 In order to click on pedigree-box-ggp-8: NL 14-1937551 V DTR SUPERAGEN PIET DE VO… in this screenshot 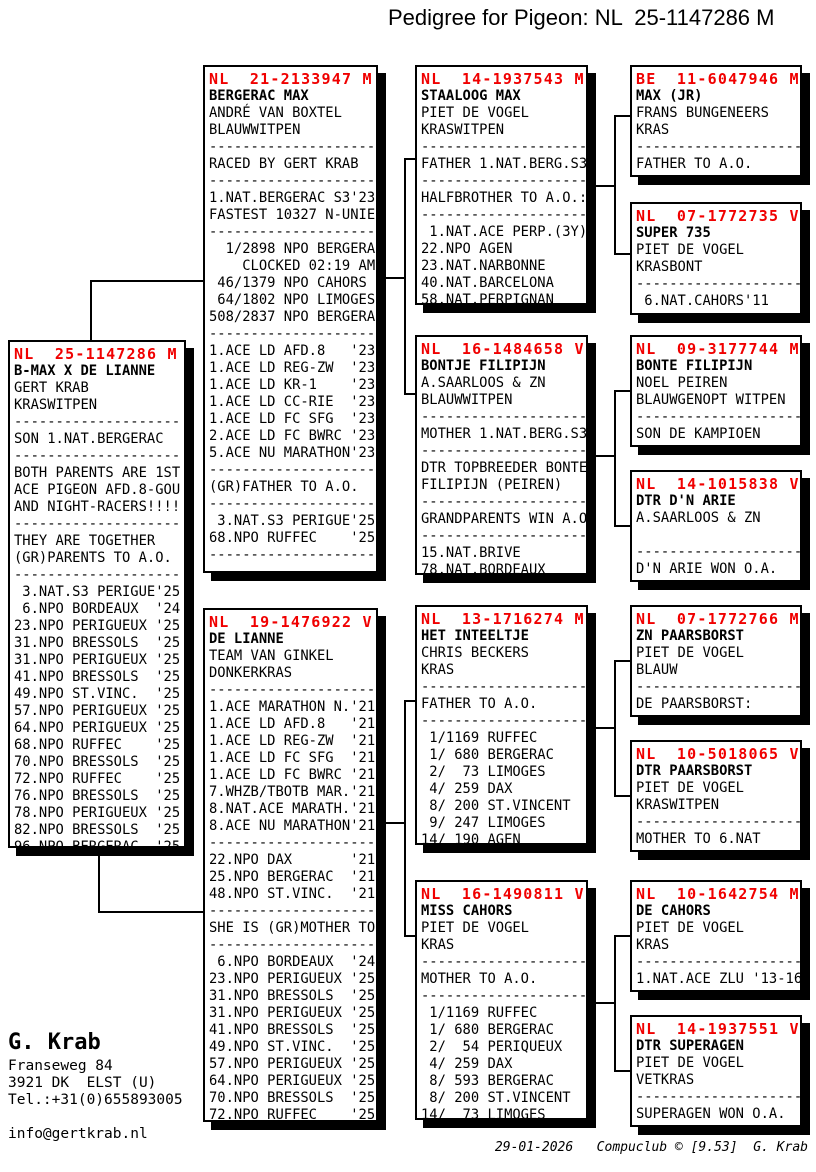, I will do `click(716, 1071)`.